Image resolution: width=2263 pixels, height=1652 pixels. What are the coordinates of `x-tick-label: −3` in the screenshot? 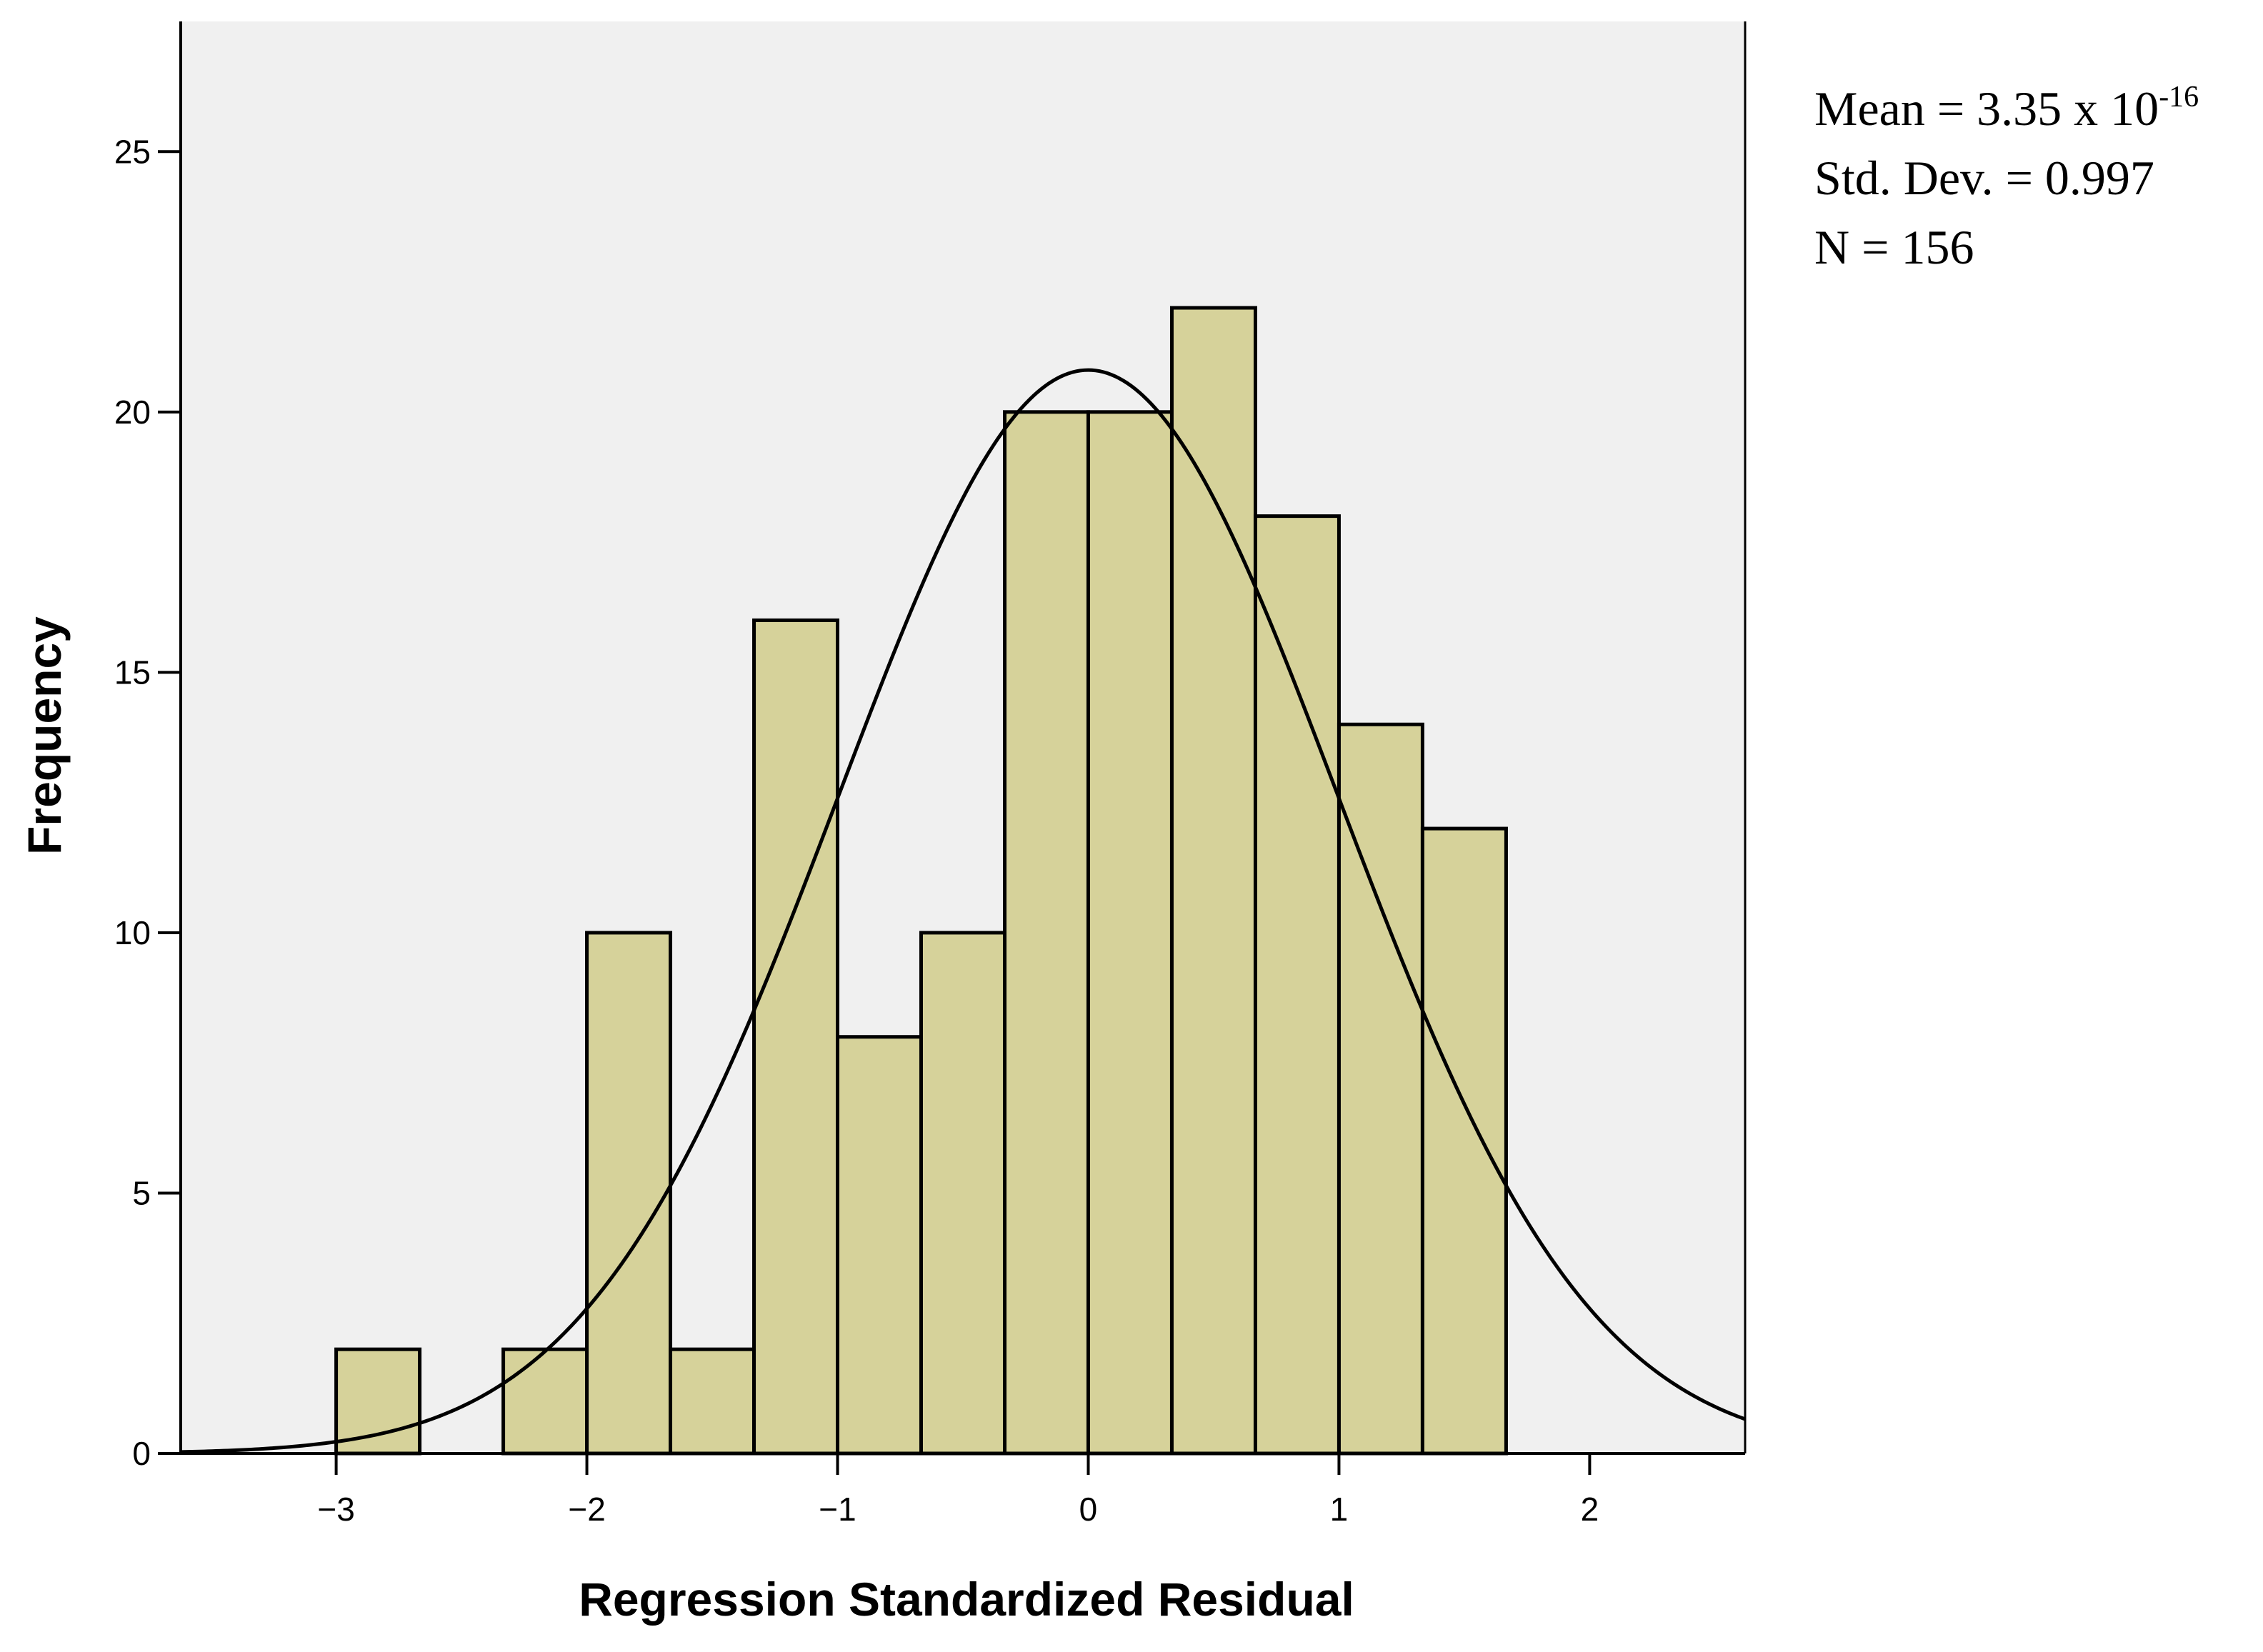 It's located at (335, 1509).